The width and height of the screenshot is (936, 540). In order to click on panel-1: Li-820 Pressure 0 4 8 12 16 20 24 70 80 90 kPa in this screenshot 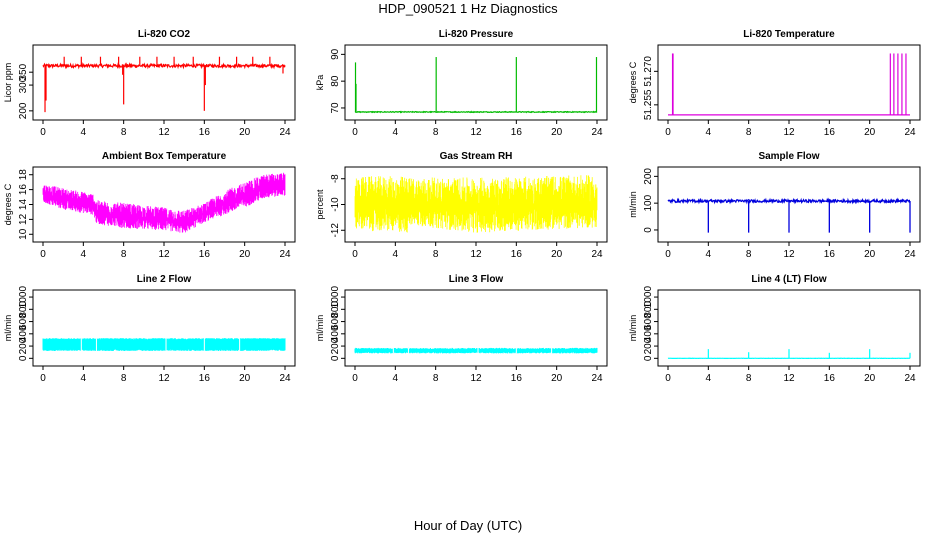, I will do `click(461, 83)`.